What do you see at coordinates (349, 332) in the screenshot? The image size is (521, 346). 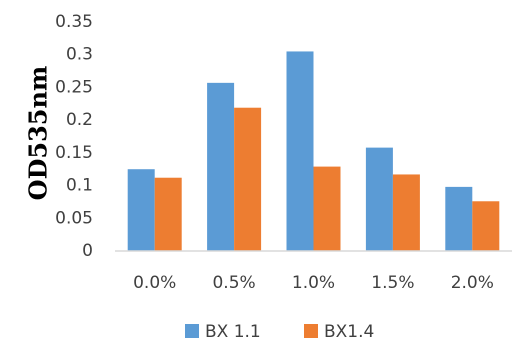 I see `legend-label: BX1.4` at bounding box center [349, 332].